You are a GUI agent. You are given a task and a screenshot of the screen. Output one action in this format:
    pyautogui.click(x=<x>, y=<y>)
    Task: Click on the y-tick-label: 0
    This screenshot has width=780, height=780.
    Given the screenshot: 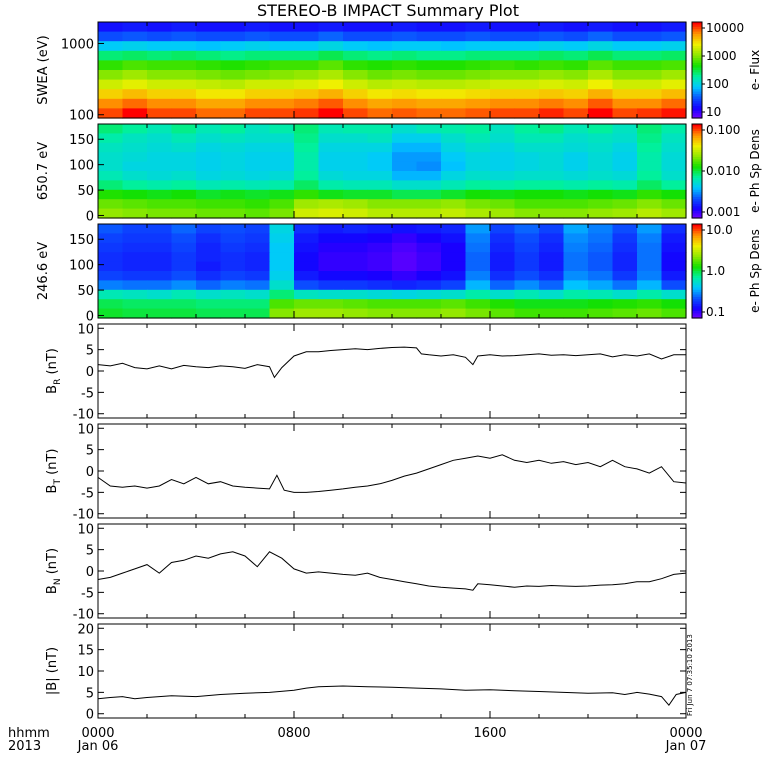 What is the action you would take?
    pyautogui.click(x=90, y=216)
    